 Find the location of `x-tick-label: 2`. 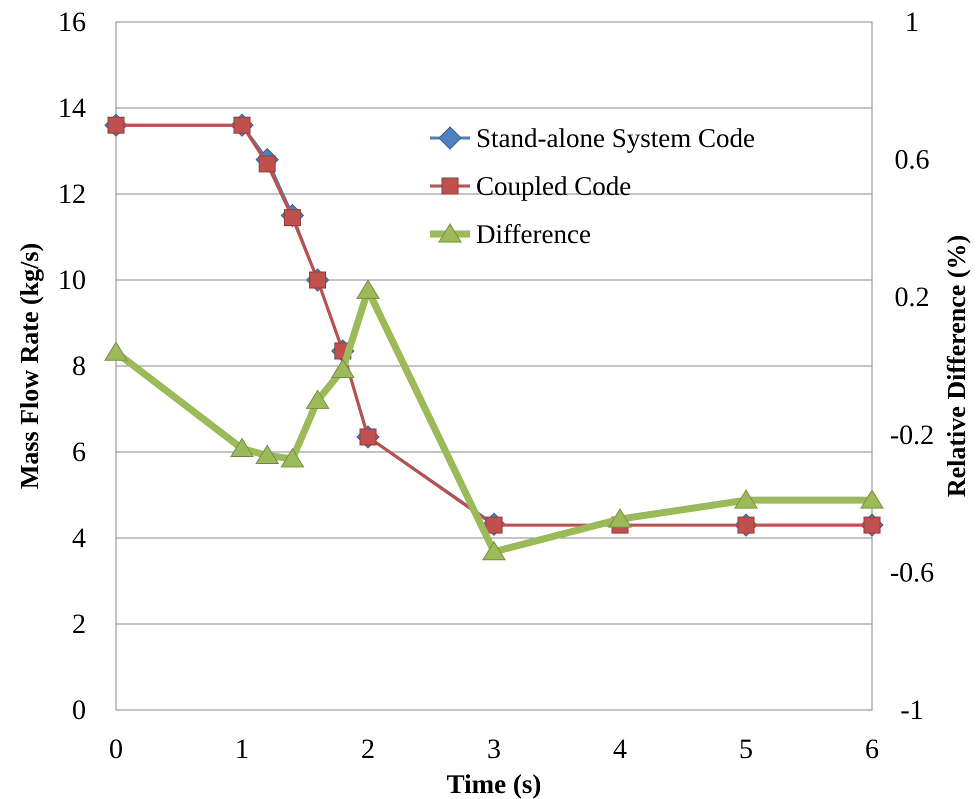

x-tick-label: 2 is located at coordinates (368, 749).